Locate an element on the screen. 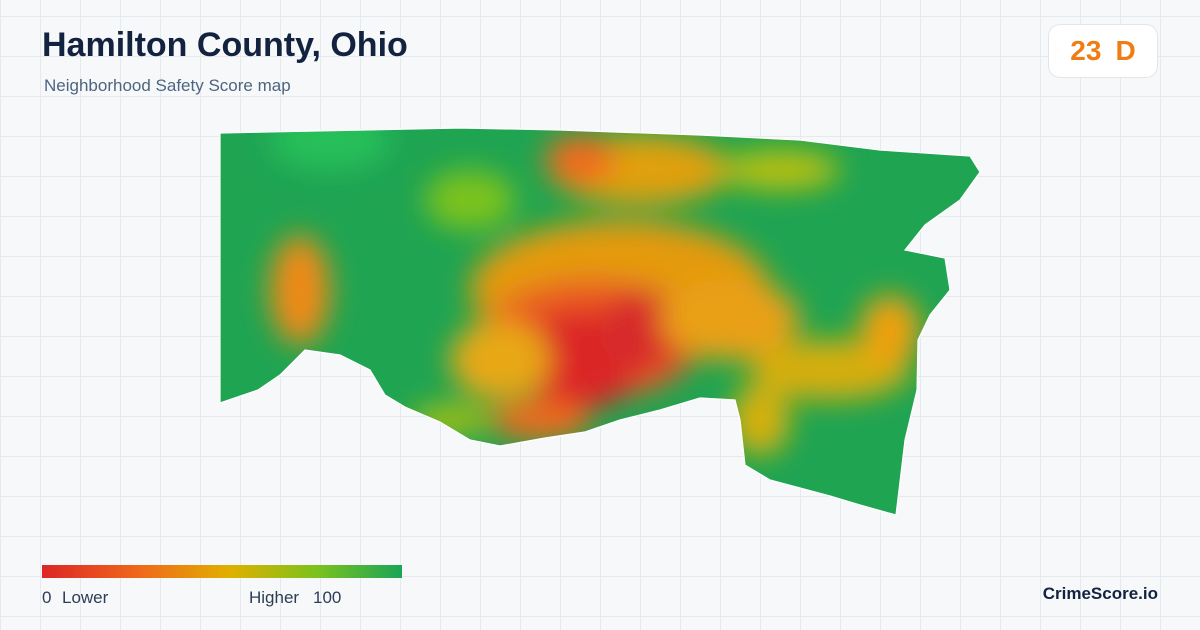  score-badge: 23 D is located at coordinates (1103, 51).